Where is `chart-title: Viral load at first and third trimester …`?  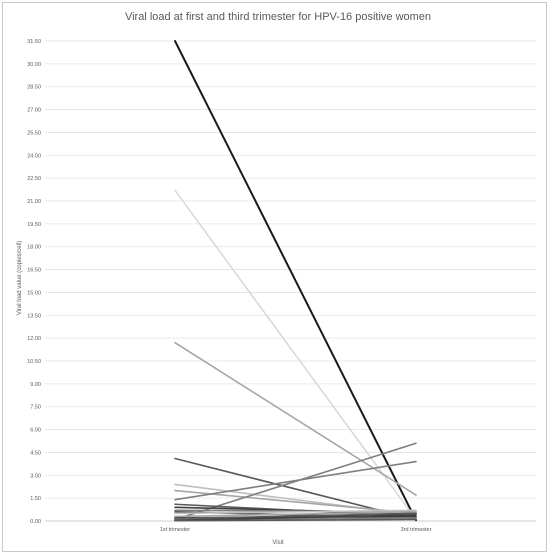
chart-title: Viral load at first and third trimester … is located at coordinates (278, 17).